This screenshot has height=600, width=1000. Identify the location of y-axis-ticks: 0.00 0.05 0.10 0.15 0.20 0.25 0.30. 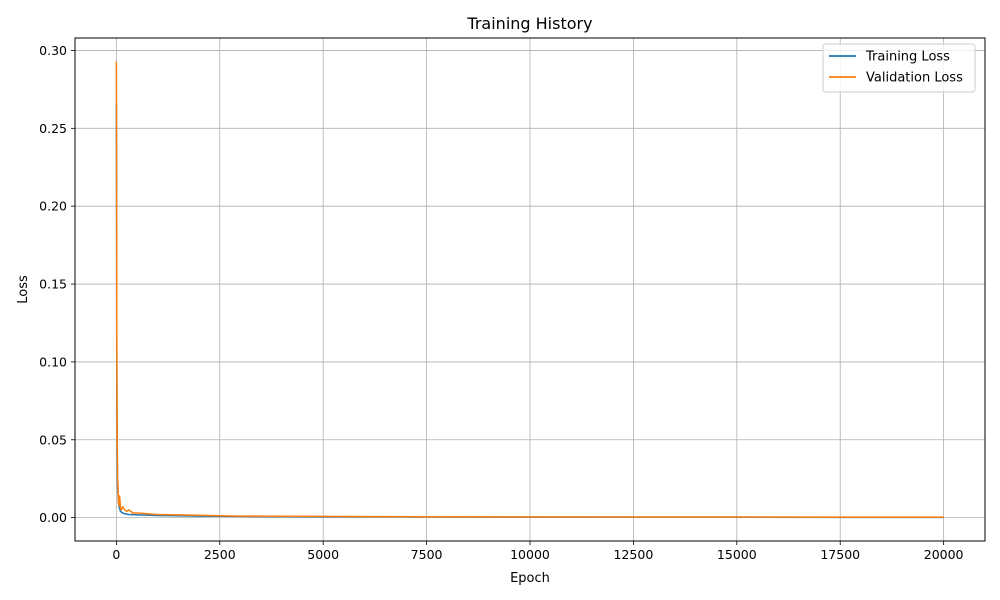
(57, 284).